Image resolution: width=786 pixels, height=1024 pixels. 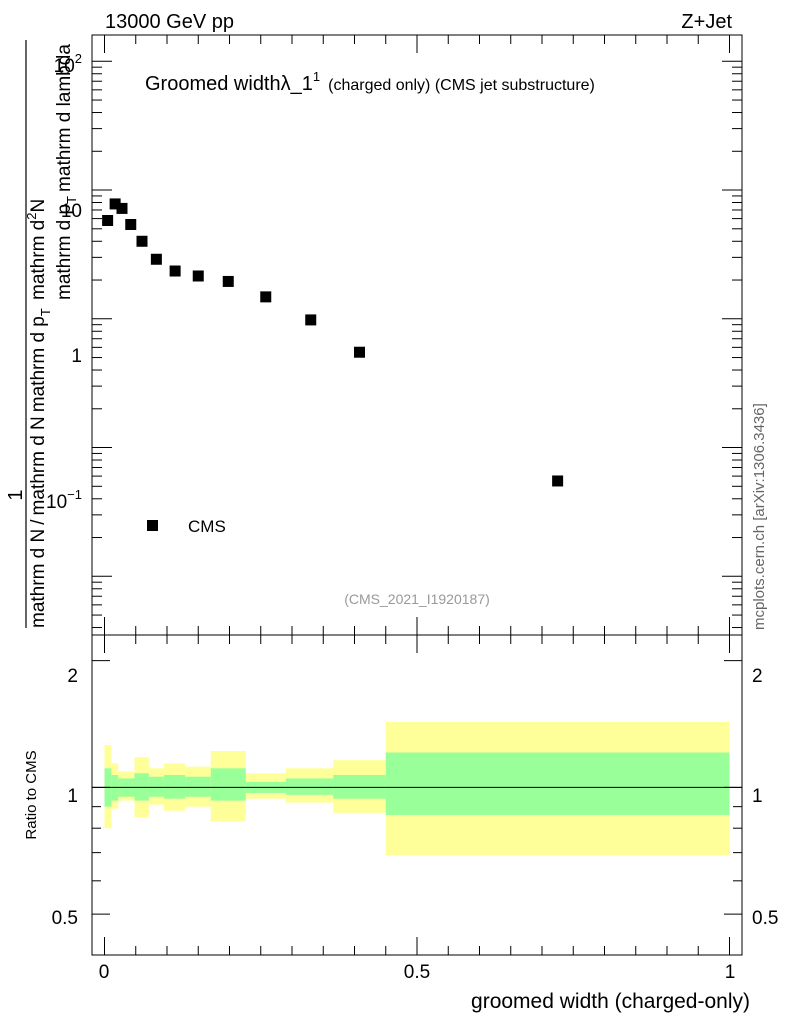 I want to click on ratio-bands, so click(x=417, y=788).